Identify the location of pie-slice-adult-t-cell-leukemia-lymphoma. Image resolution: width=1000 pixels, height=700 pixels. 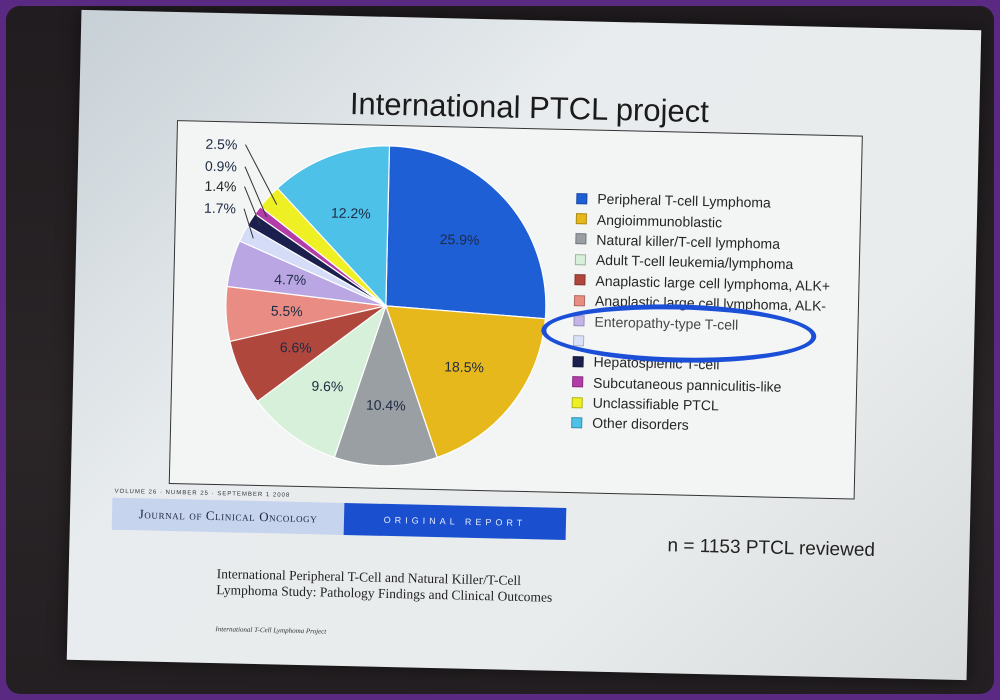
(322, 381).